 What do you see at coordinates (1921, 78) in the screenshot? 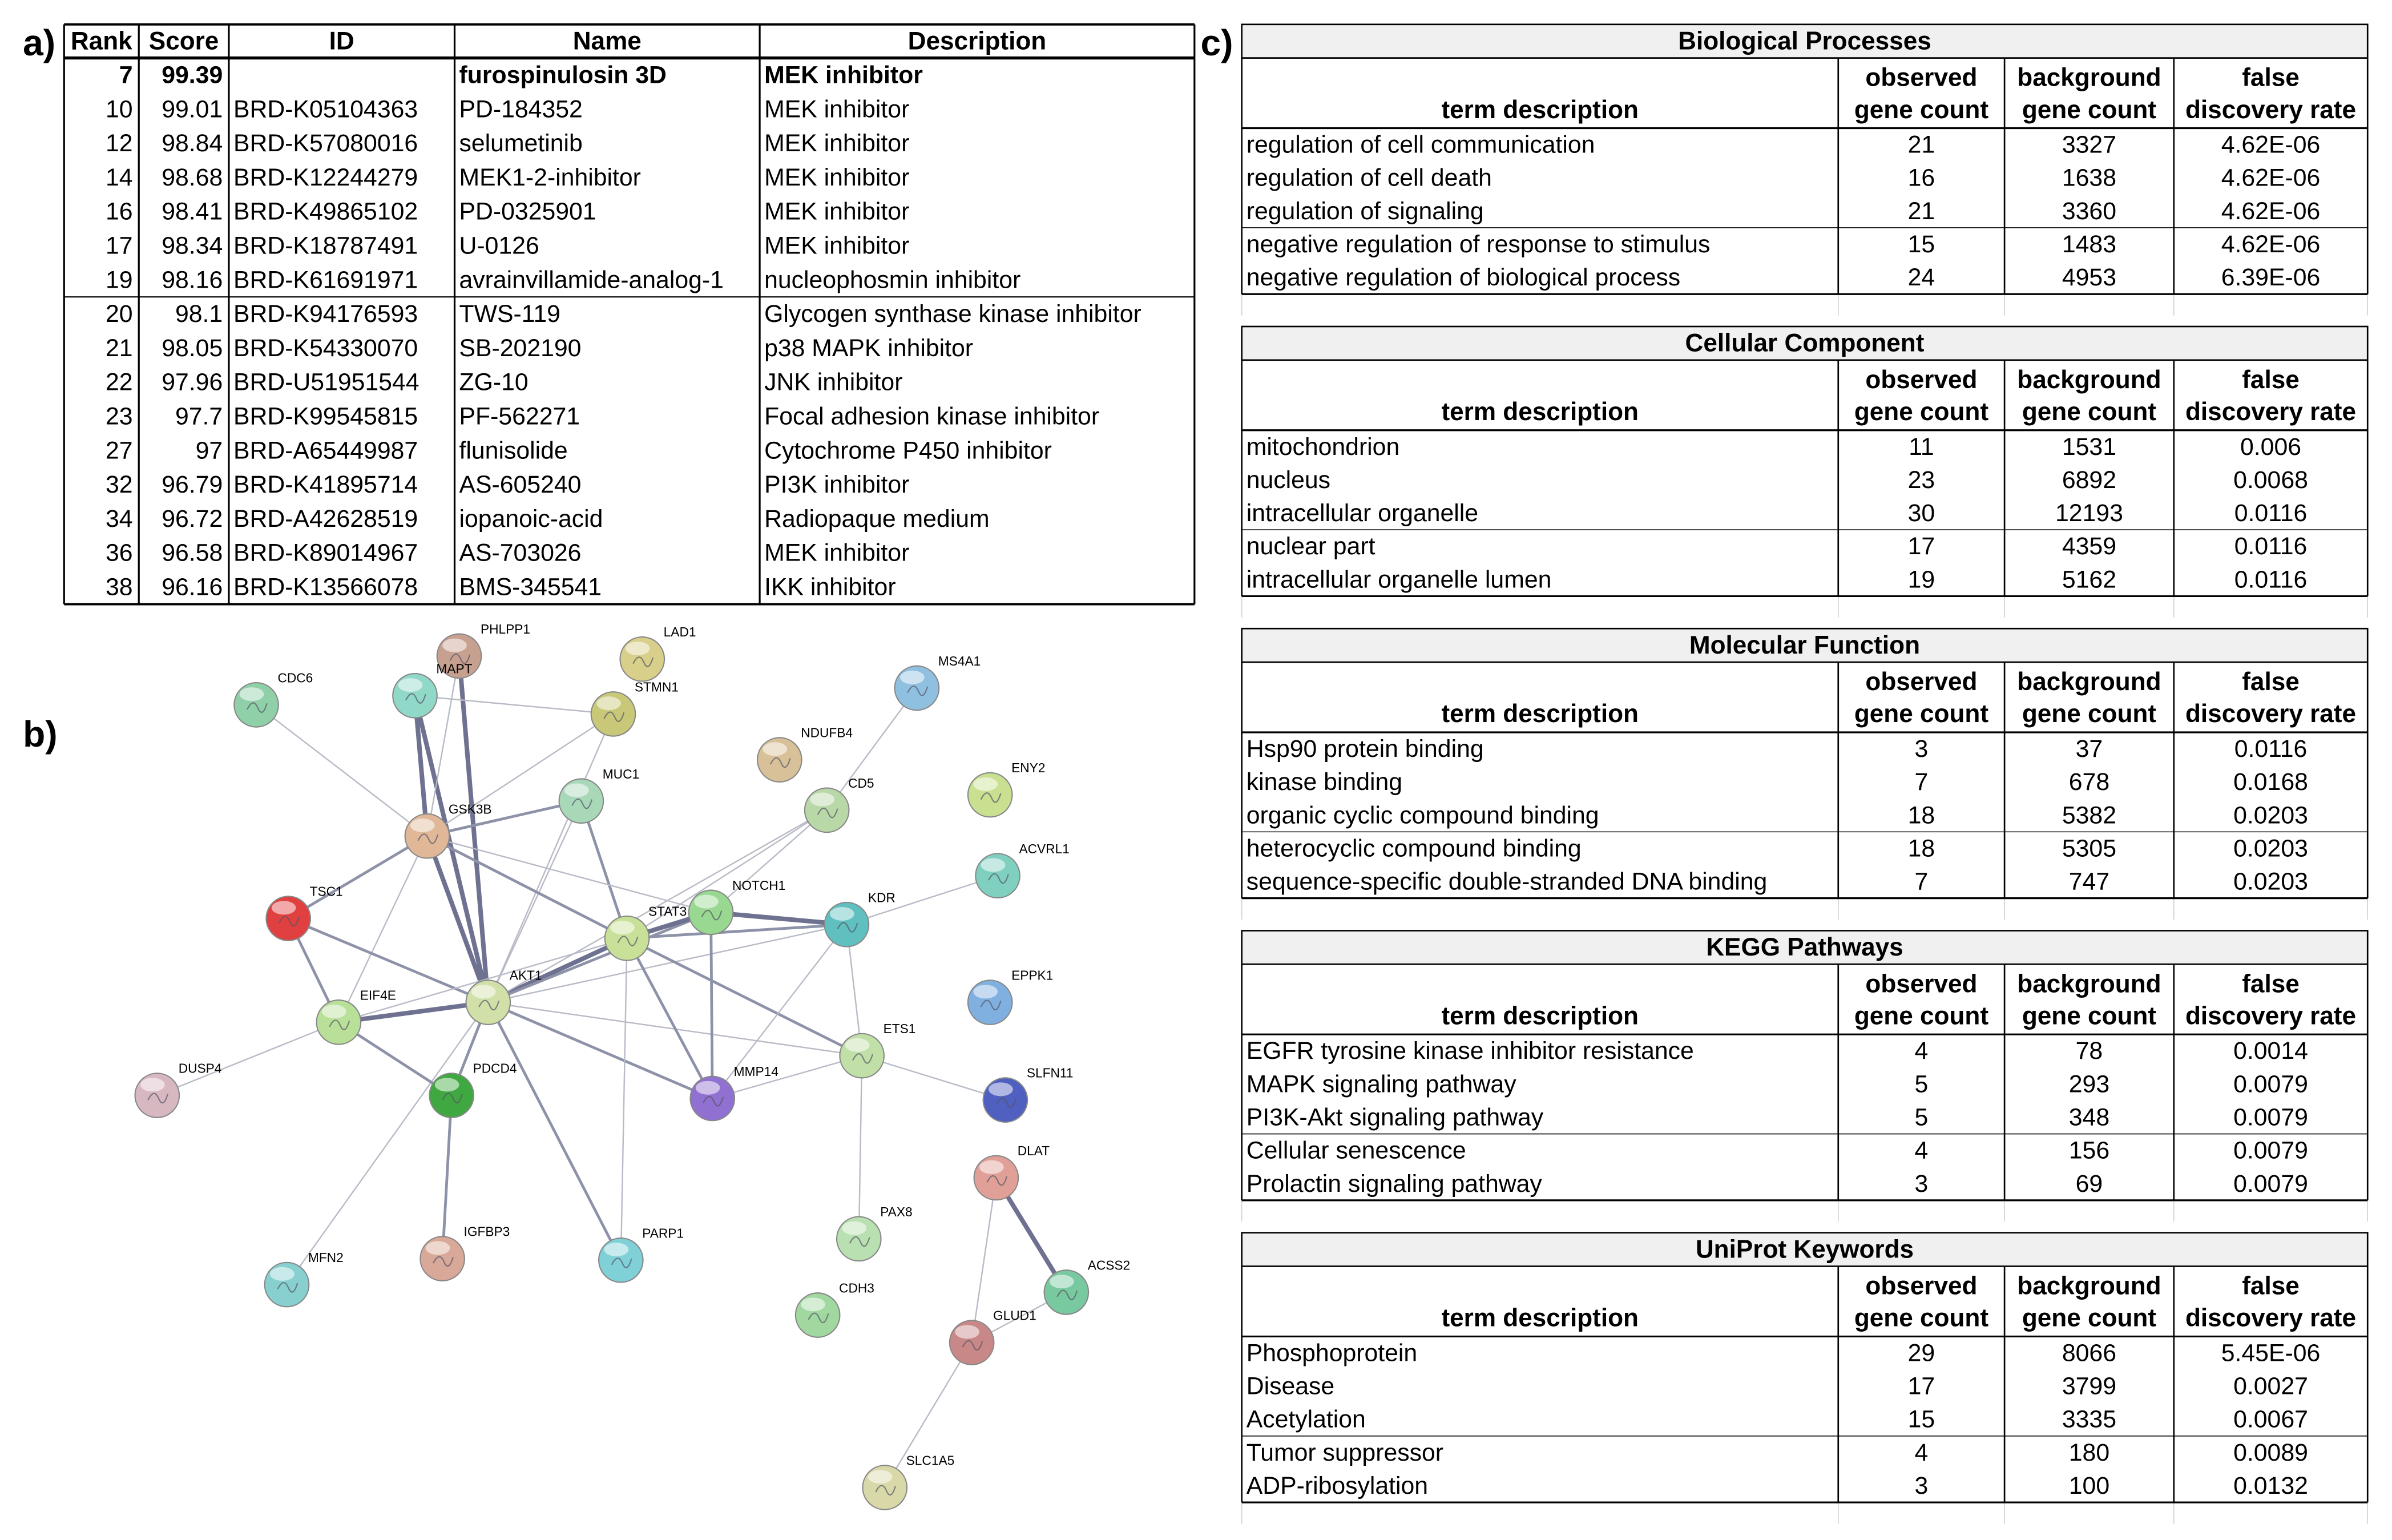
I see `column-header: observed` at bounding box center [1921, 78].